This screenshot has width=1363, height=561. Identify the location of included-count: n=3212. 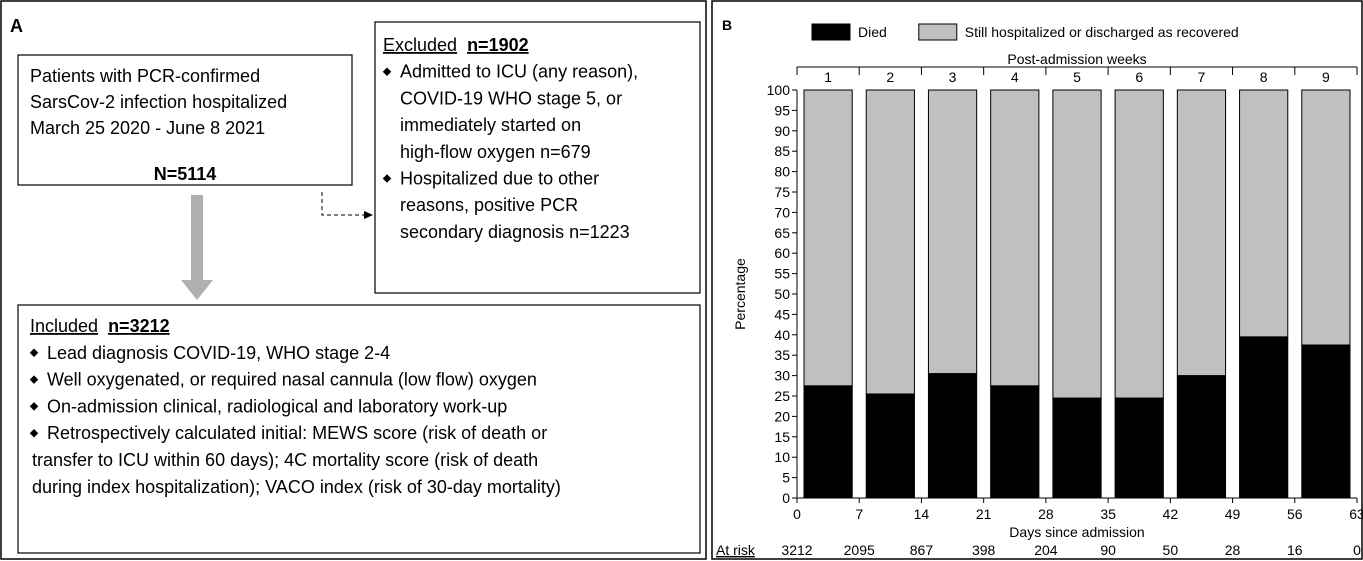
(139, 326).